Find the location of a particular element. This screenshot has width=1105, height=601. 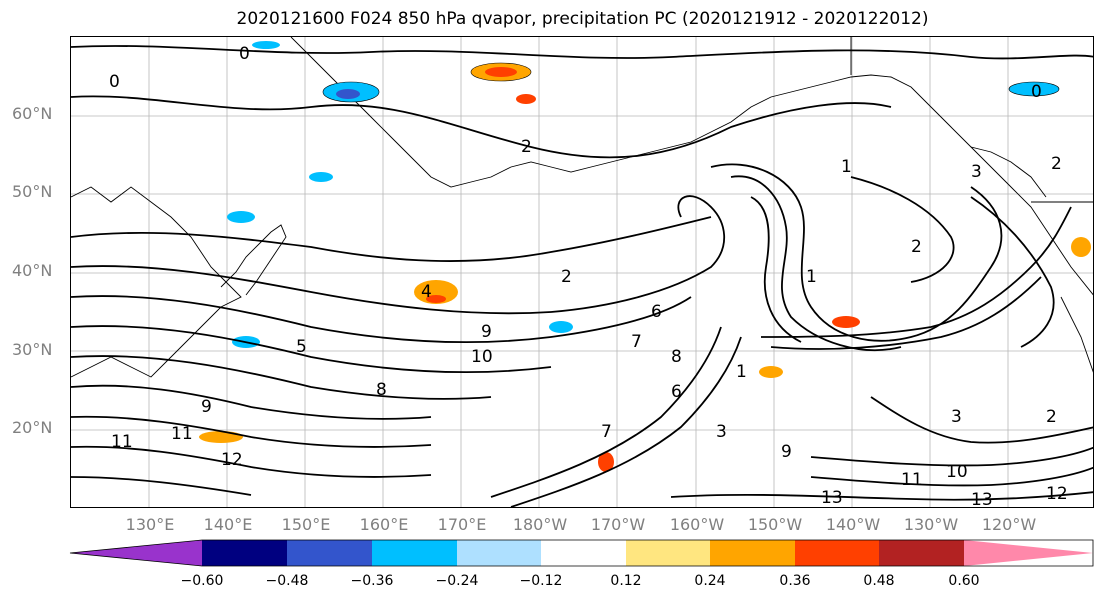

lat-label-60n: 60°N is located at coordinates (32, 113).